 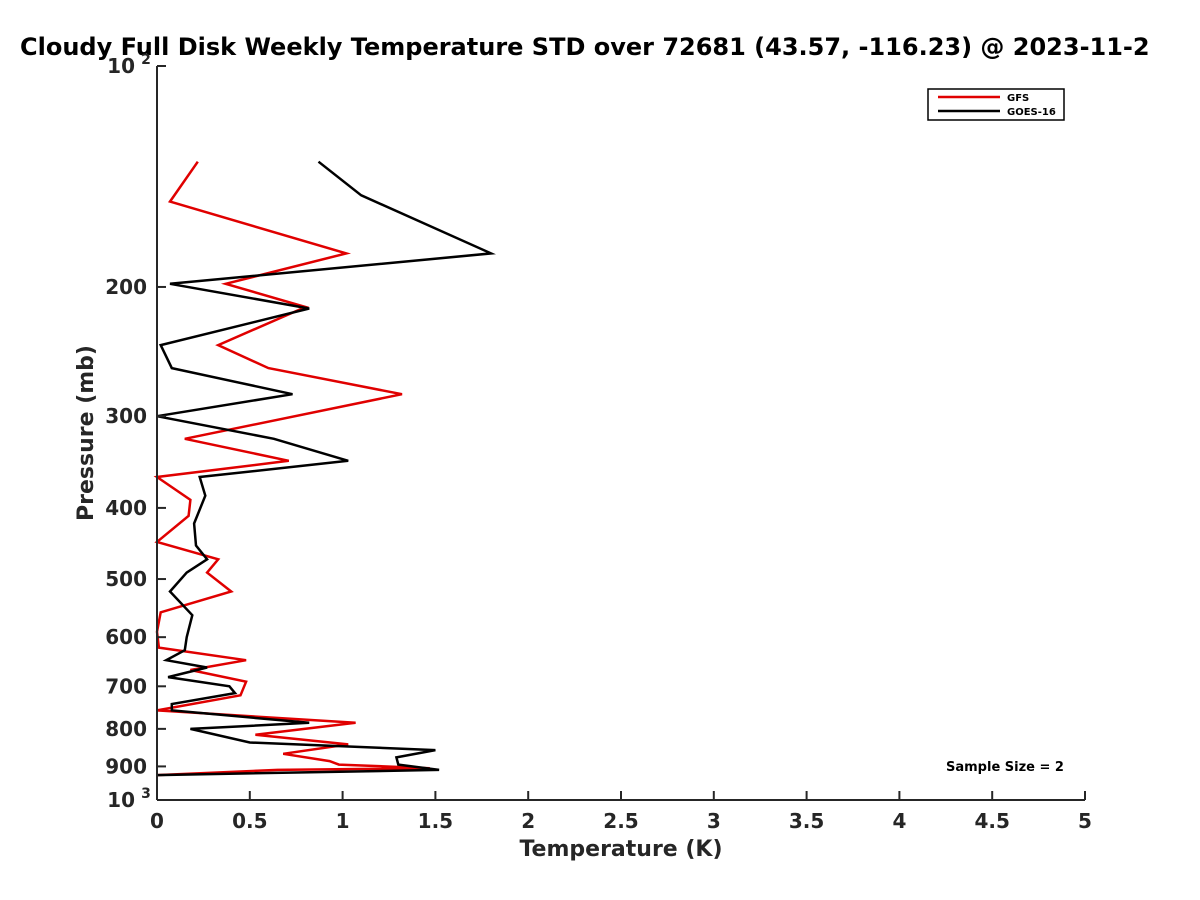 What do you see at coordinates (806, 821) in the screenshot?
I see `x-tick-label: 3.5` at bounding box center [806, 821].